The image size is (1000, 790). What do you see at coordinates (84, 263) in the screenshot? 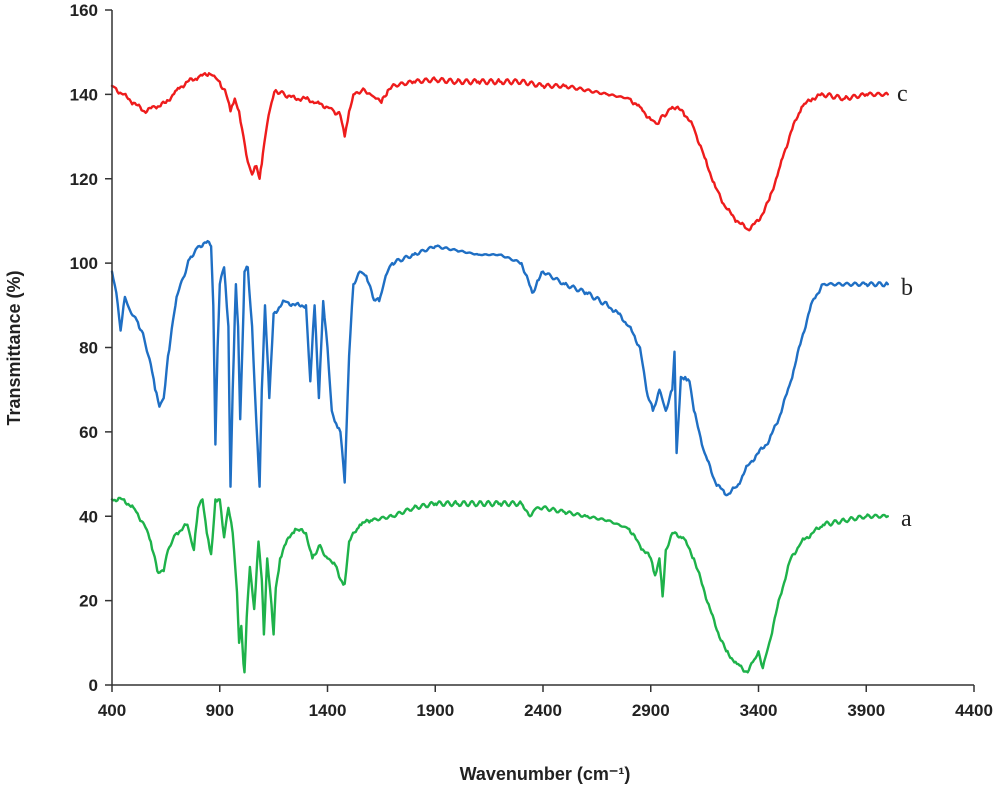
I see `y-tick-label: 100` at bounding box center [84, 263].